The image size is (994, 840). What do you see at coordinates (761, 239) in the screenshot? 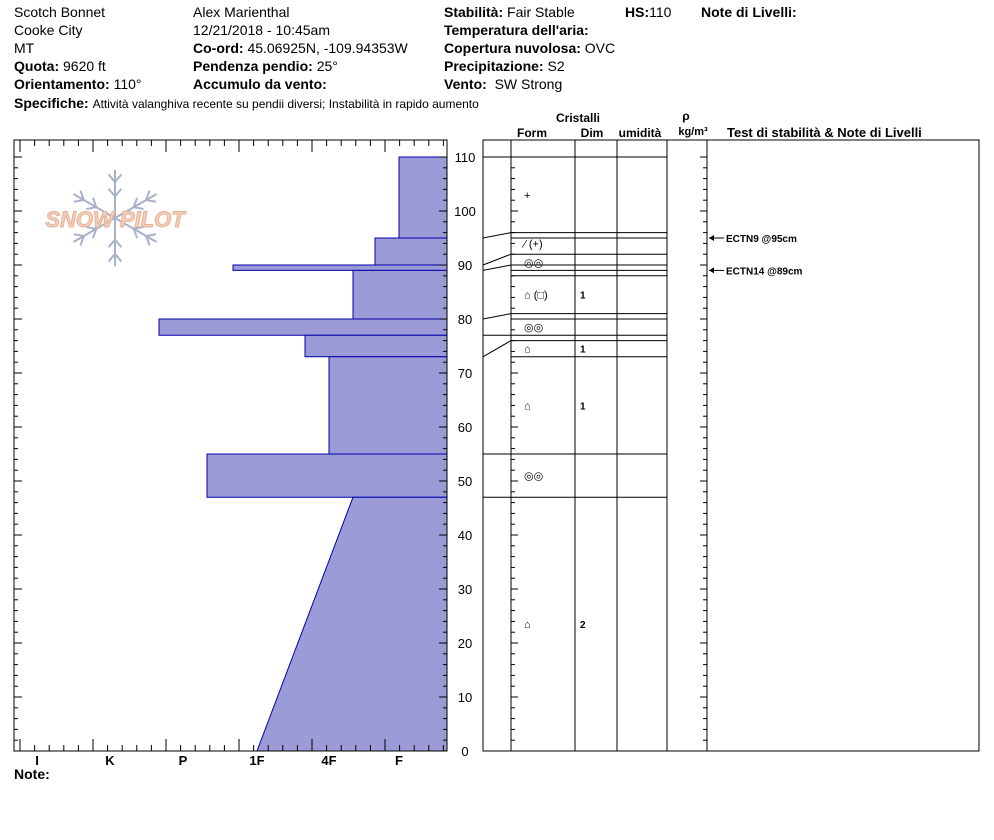
I see `stability-test-label: ECTN9 @95cm` at bounding box center [761, 239].